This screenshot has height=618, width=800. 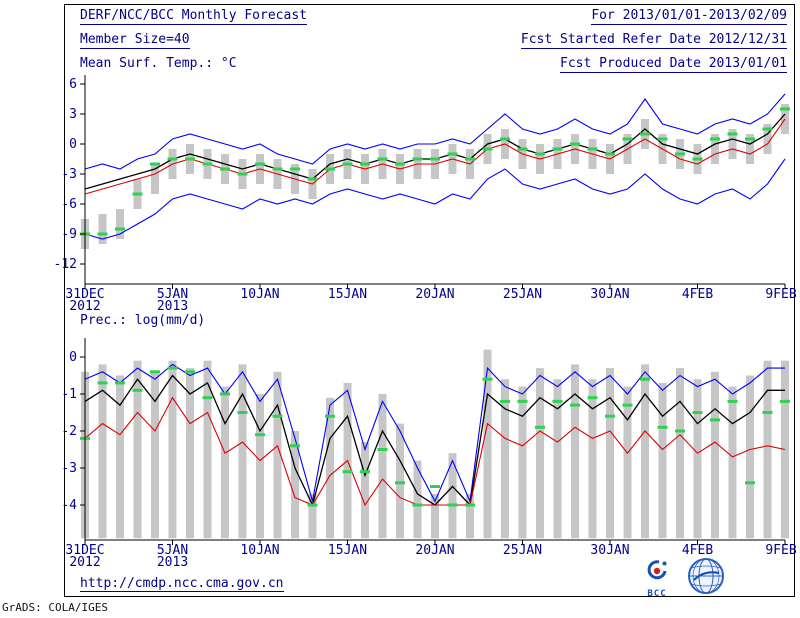 What do you see at coordinates (522, 550) in the screenshot?
I see `x-tick-label: 25JAN` at bounding box center [522, 550].